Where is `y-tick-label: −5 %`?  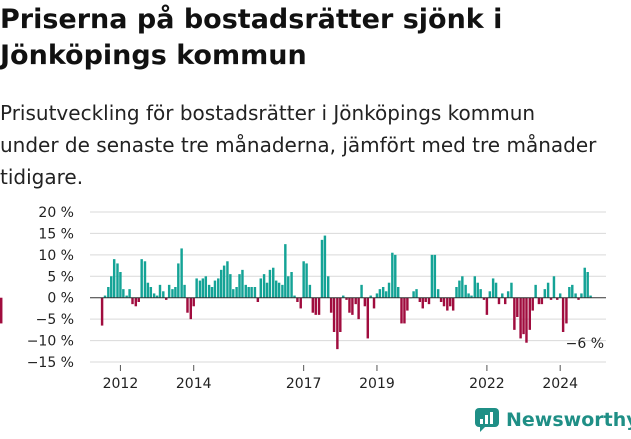 y-tick-label: −5 % is located at coordinates (55, 320).